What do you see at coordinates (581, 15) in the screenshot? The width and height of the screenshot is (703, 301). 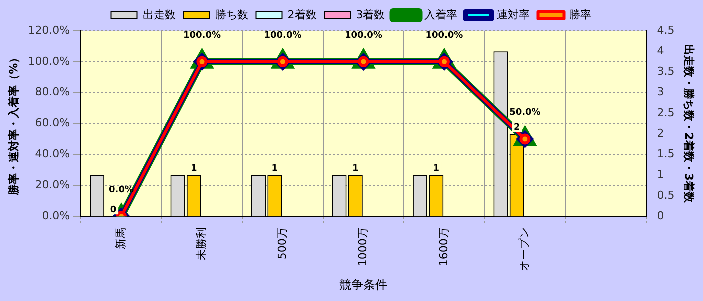 I see `legend-label: 勝率` at bounding box center [581, 15].